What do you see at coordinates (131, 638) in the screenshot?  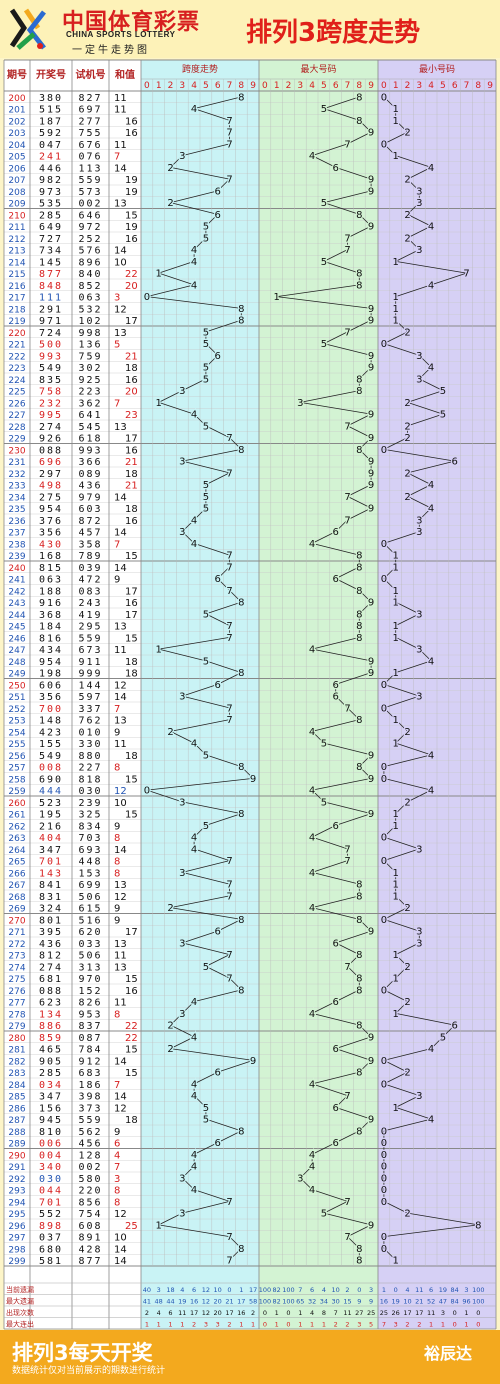 I see `sum-value-cell: 15` at bounding box center [131, 638].